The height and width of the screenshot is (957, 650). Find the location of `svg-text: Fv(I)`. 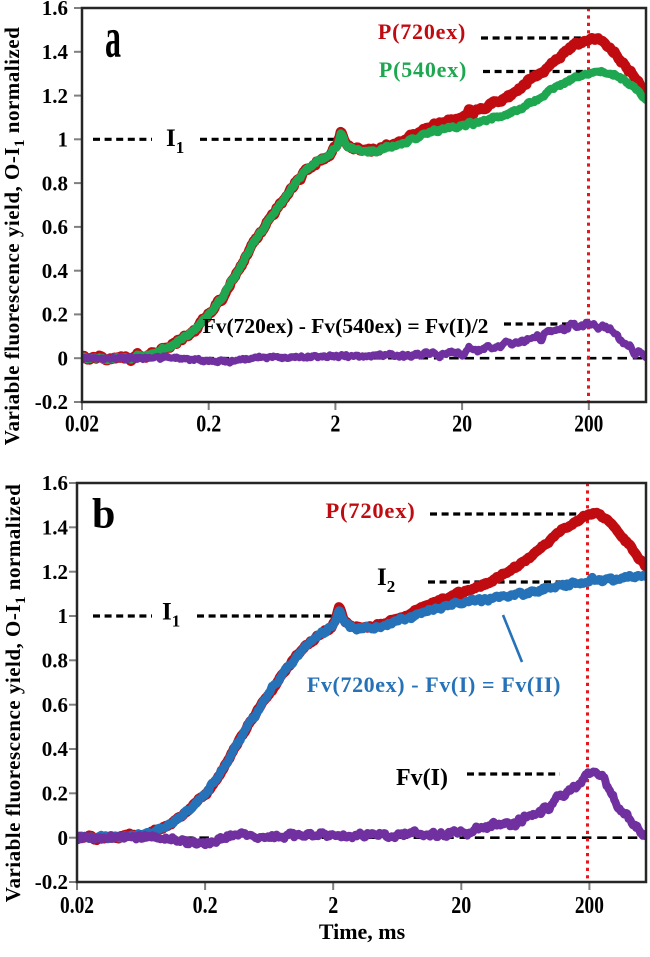

svg-text: Fv(I) is located at coordinates (422, 778).